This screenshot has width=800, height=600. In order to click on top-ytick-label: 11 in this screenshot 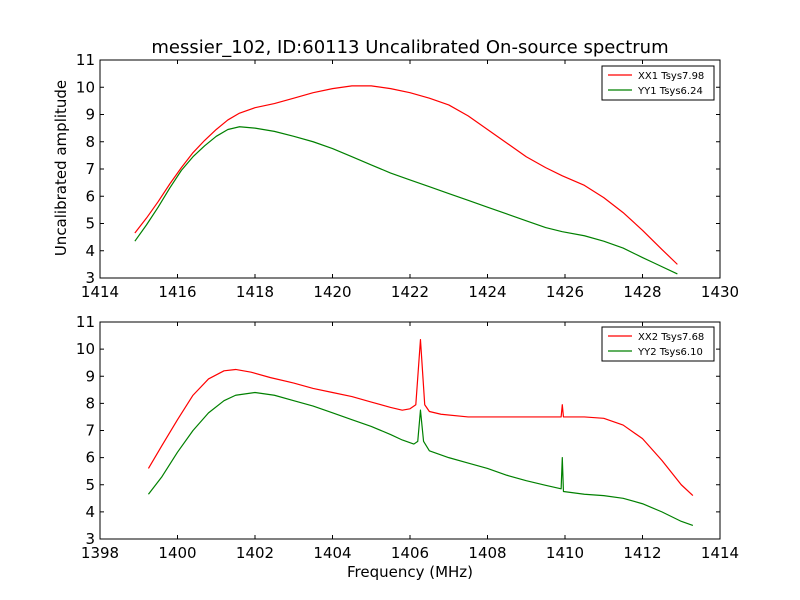, I will do `click(85, 60)`.